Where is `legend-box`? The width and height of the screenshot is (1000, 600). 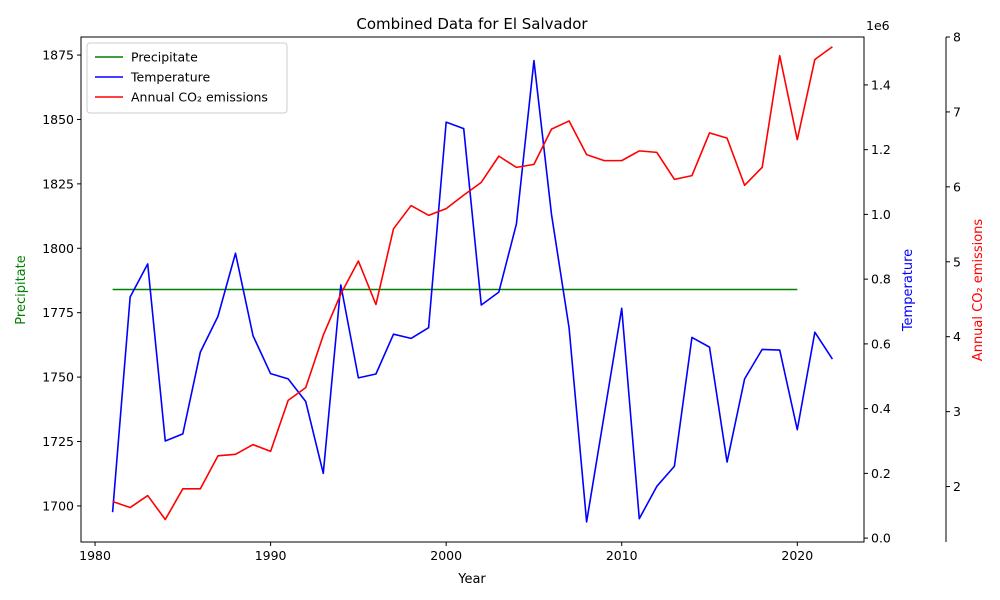 legend-box is located at coordinates (187, 78).